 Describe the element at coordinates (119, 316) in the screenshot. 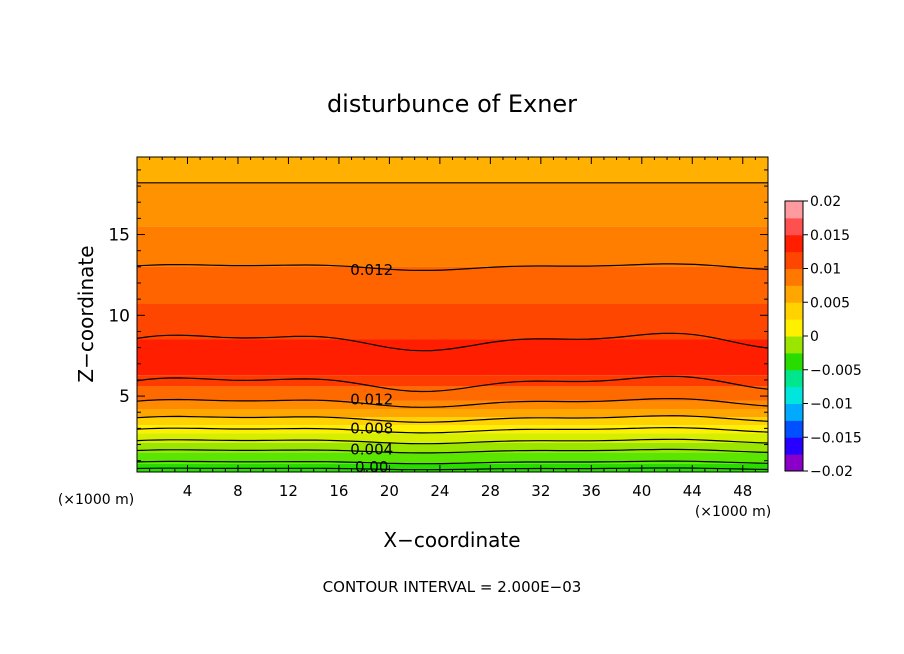

I see `y-tick-label: 10` at that location.